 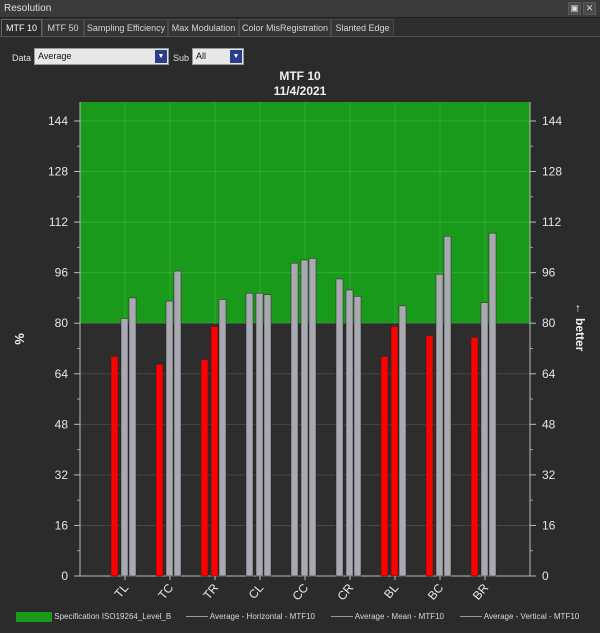 I want to click on y2-tick-label: 64, so click(x=549, y=374).